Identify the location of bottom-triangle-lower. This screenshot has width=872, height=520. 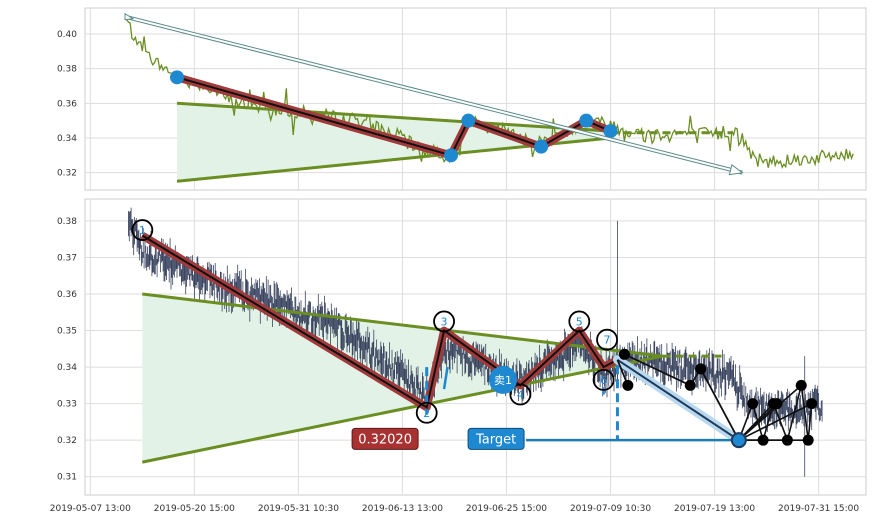
(402, 409).